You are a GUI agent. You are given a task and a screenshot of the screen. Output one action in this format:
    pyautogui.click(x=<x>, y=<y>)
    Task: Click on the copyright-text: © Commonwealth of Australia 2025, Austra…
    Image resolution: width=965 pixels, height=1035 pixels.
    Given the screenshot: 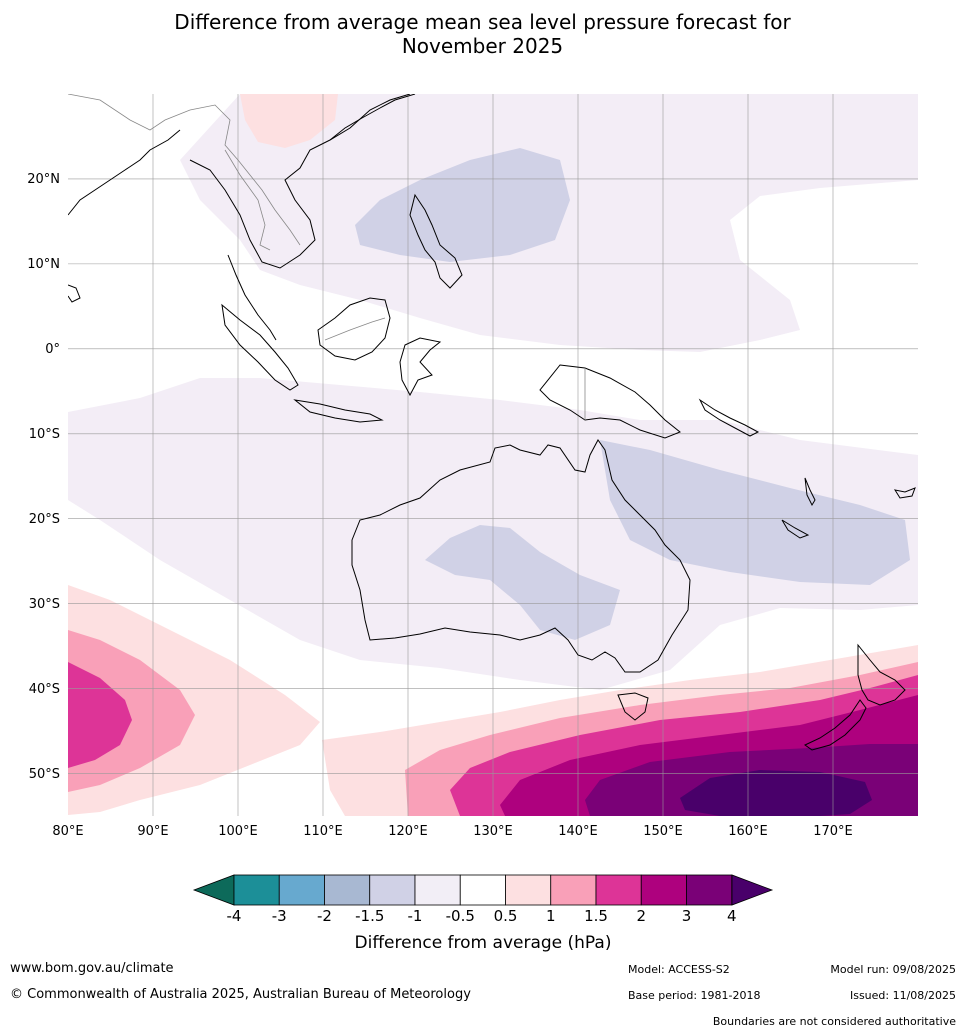 What is the action you would take?
    pyautogui.click(x=240, y=994)
    